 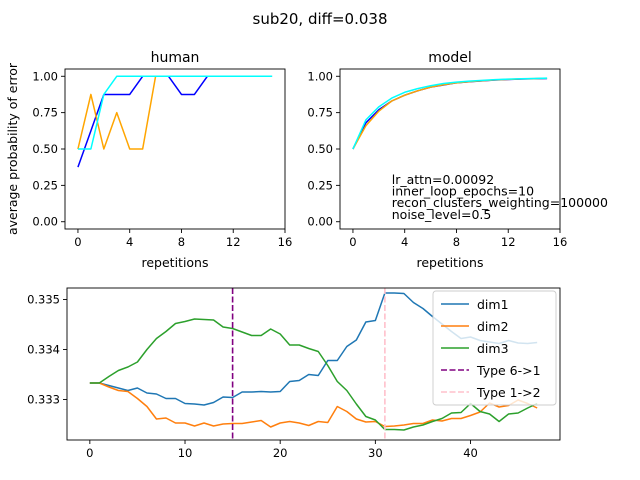 I want to click on annotation-text: inner_loop_epochs=10, so click(x=463, y=191).